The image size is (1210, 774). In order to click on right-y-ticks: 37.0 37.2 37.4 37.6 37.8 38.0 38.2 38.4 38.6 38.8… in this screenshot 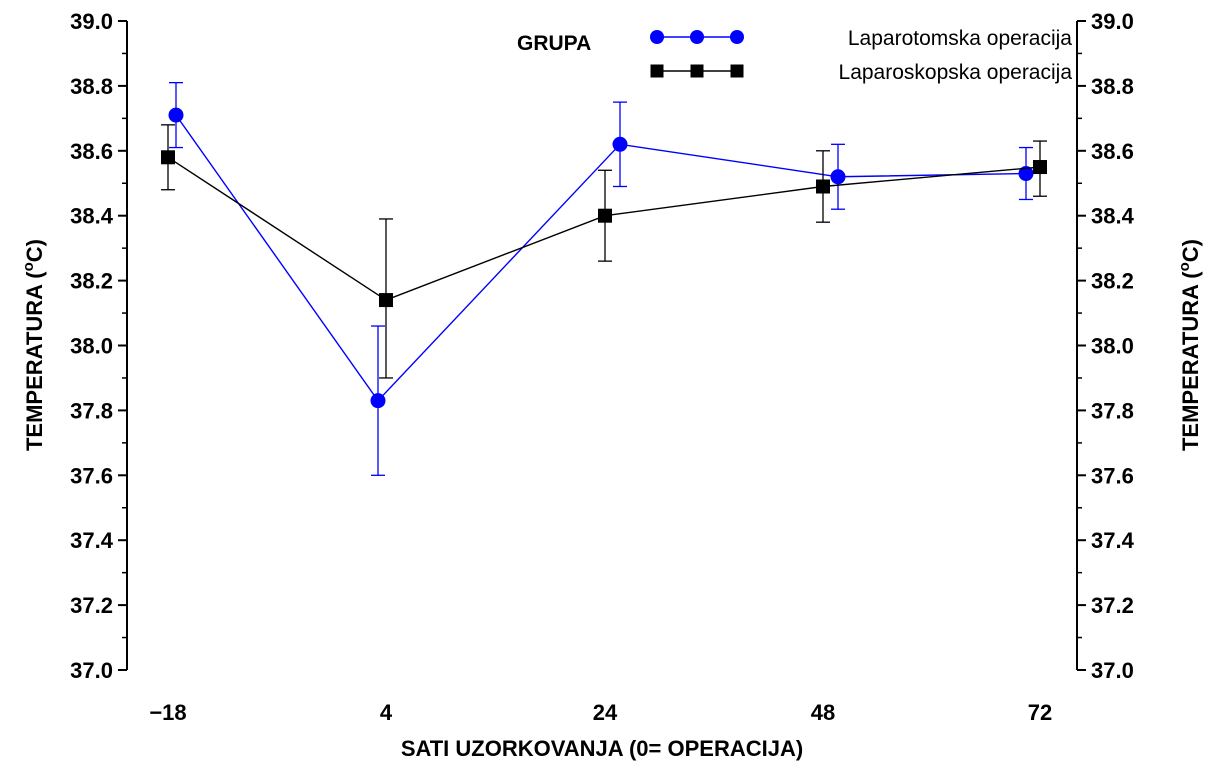, I will do `click(1106, 346)`.